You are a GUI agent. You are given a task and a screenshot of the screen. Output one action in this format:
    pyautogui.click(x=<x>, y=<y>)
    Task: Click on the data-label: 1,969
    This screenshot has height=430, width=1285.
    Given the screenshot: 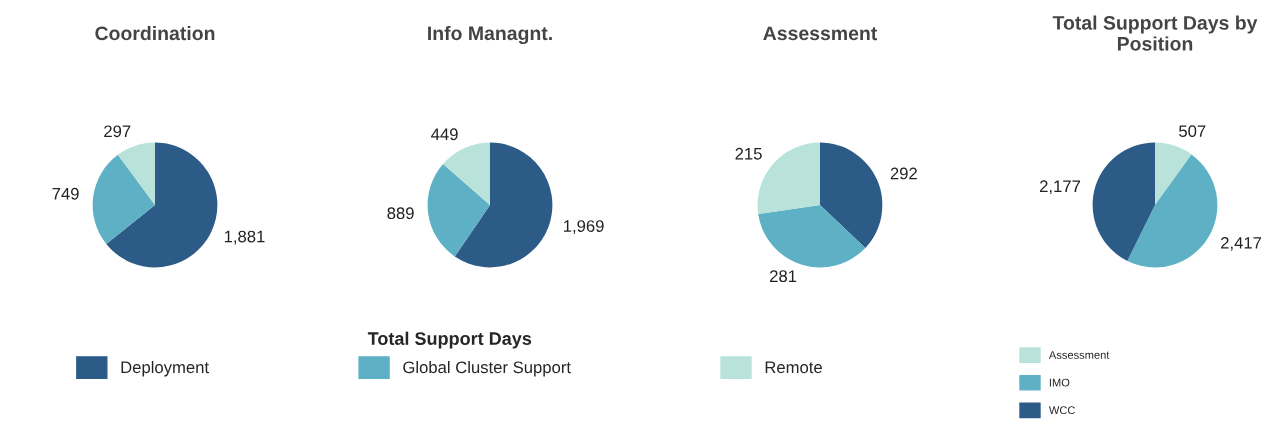 What is the action you would take?
    pyautogui.click(x=584, y=227)
    